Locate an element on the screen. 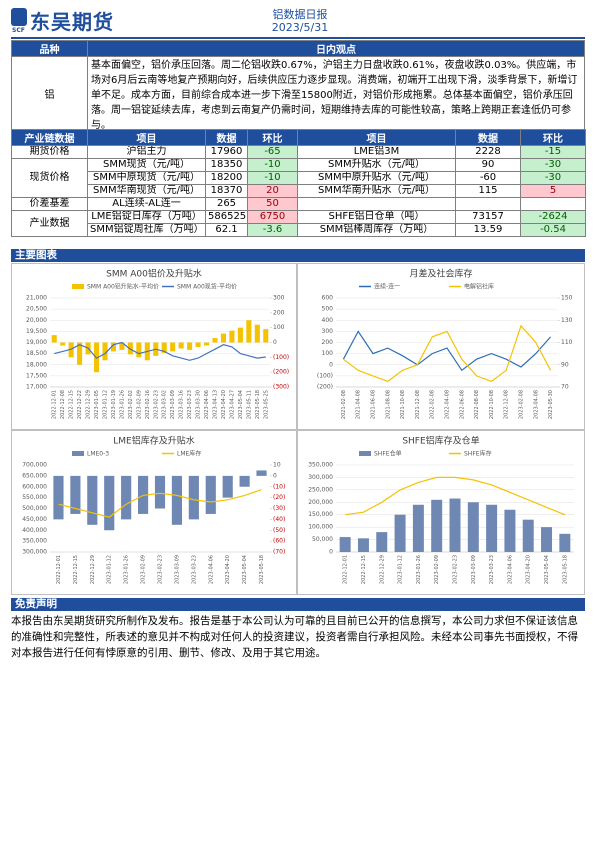  x-tick-label: 2022-12-08 is located at coordinates (507, 404).